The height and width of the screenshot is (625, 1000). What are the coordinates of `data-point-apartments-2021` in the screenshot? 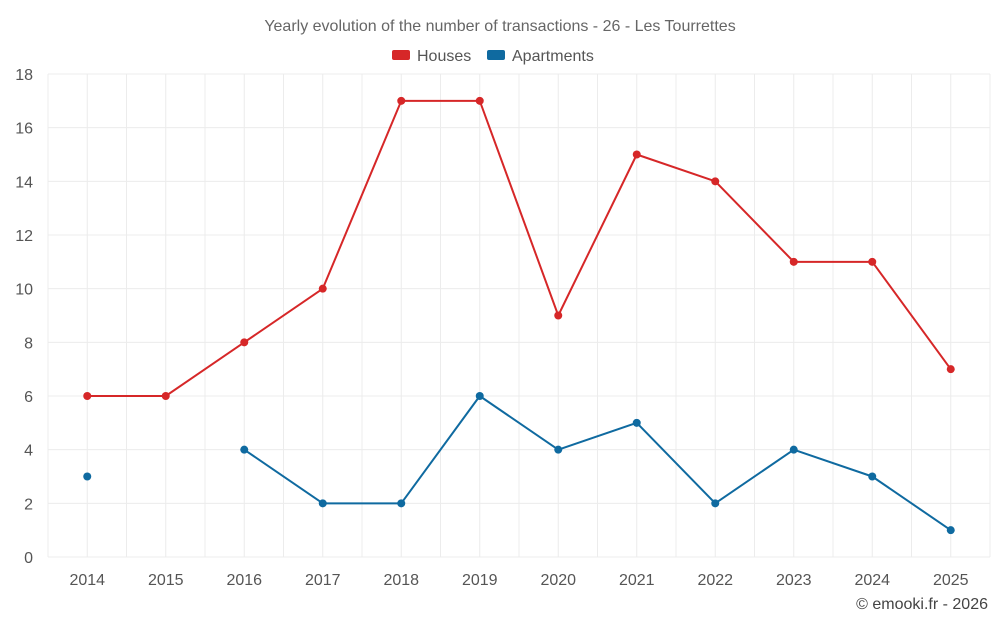 It's located at (636, 422).